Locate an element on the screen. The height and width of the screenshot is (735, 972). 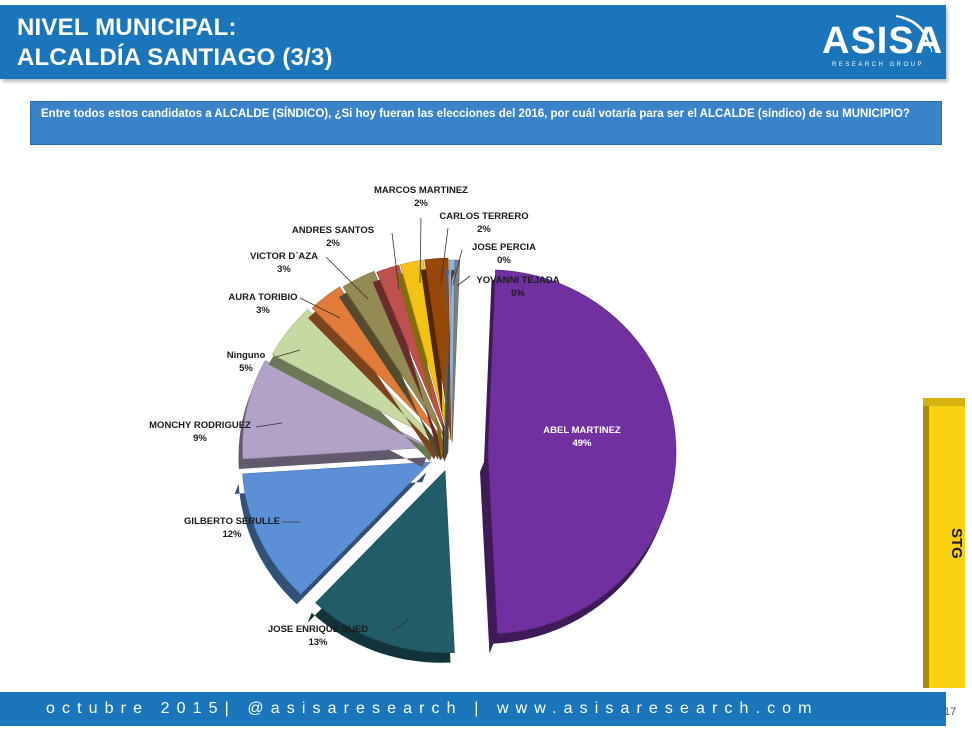
slice-label-9: CARLOS TERRERO is located at coordinates (483, 216).